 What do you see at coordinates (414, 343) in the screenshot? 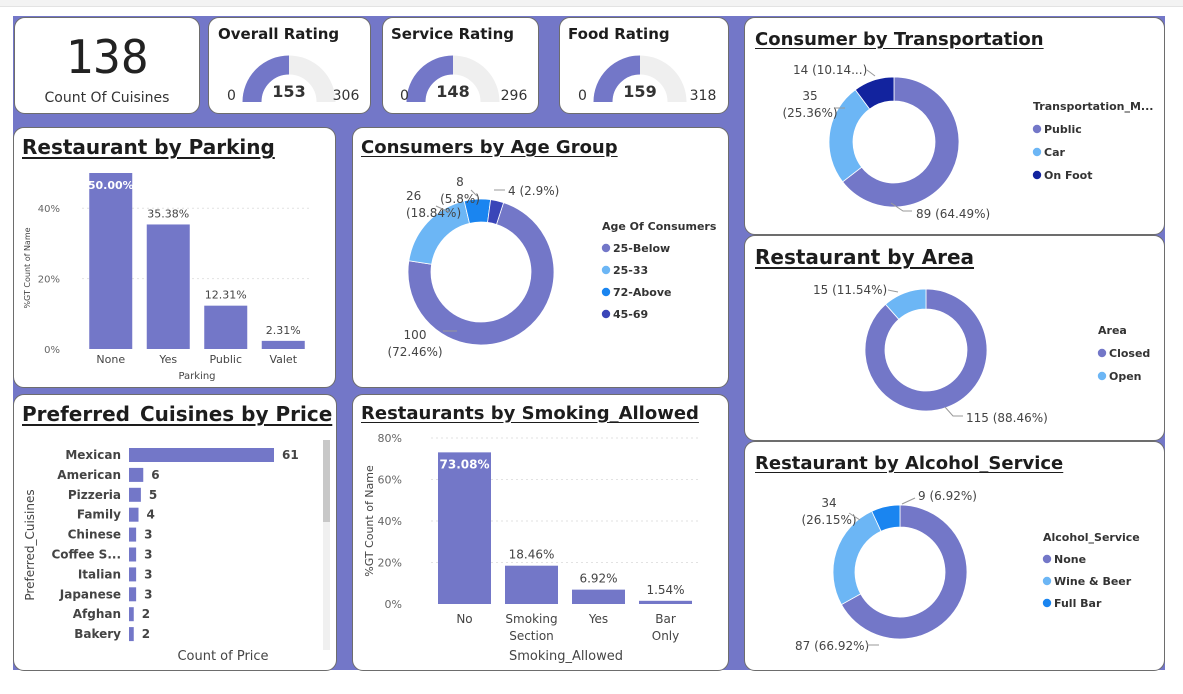
I see `data-label: 100 (72.46%)` at bounding box center [414, 343].